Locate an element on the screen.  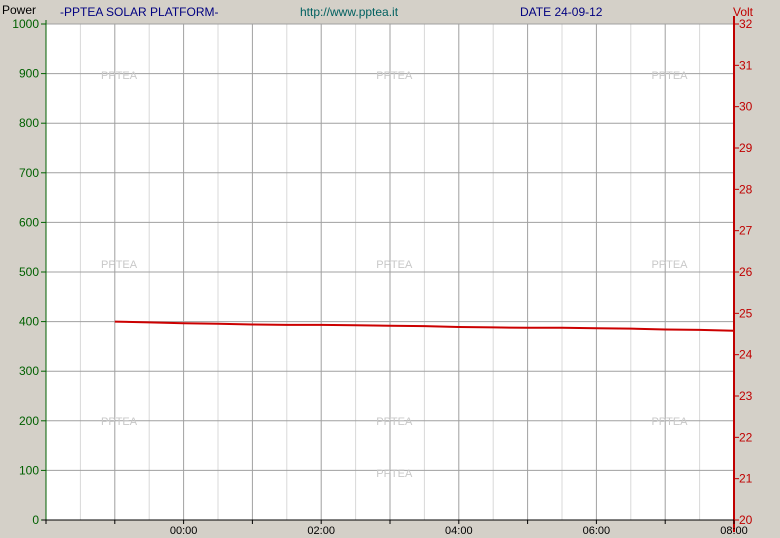
left-axis-tick-label: 400 is located at coordinates (29, 322).